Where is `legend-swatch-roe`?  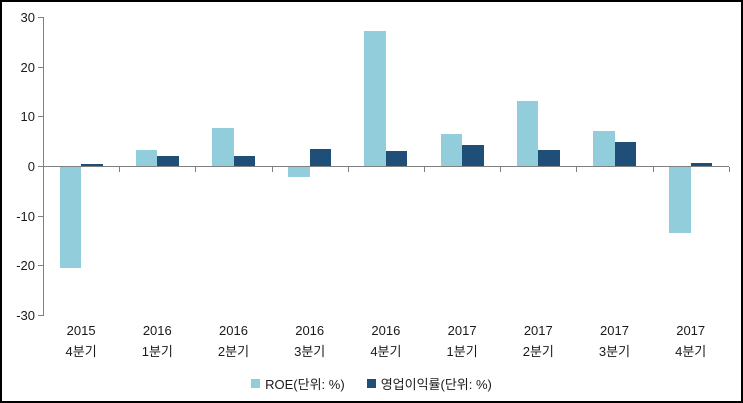
legend-swatch-roe is located at coordinates (256, 383).